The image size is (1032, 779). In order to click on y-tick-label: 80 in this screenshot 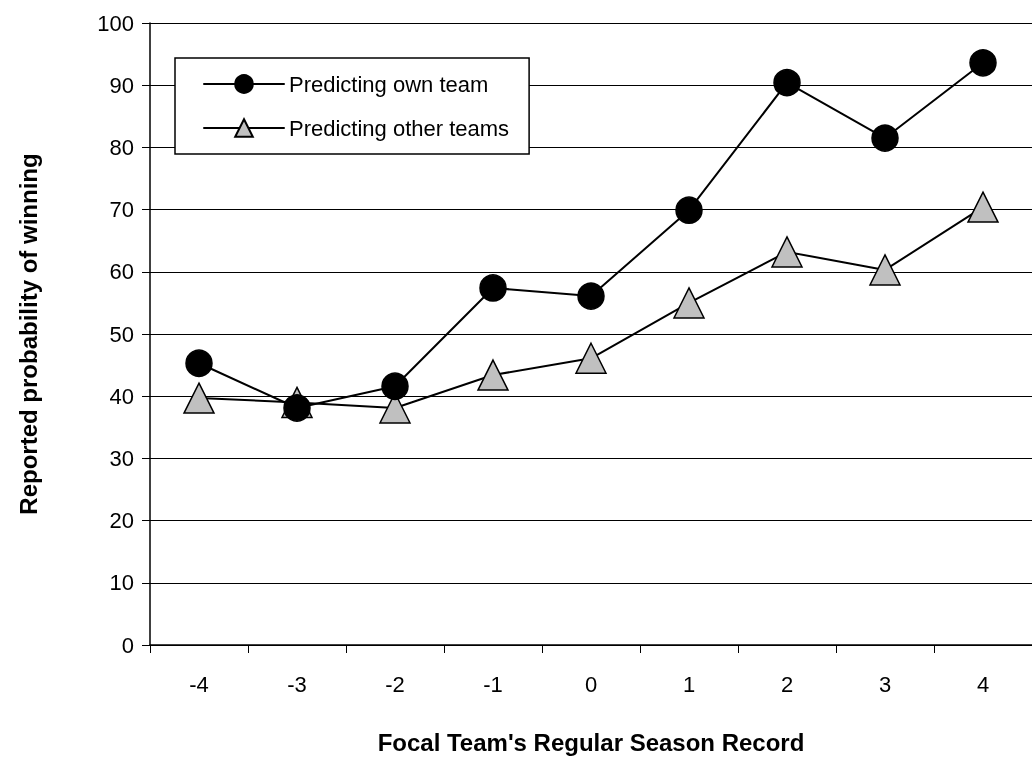, I will do `click(121, 147)`.